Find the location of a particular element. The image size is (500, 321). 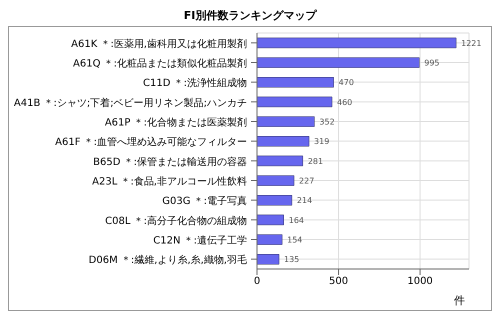

y-tick-label: D06M ＊:繊維,より糸,糸,織物,羽毛 is located at coordinates (167, 260).